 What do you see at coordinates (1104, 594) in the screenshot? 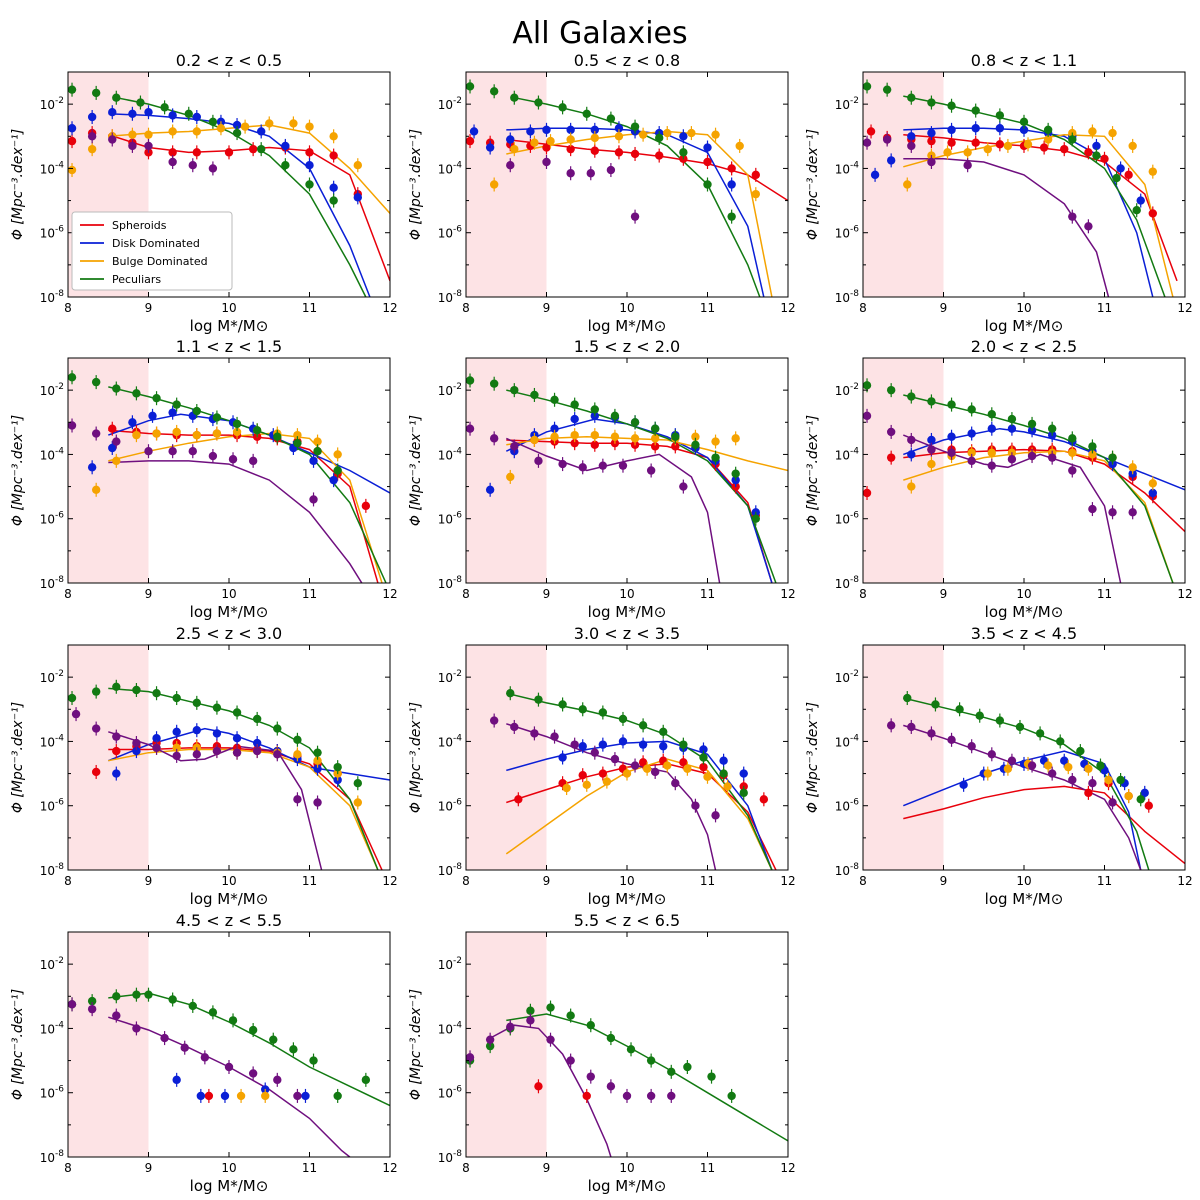
I see `x-tick-label: 11` at bounding box center [1104, 594].